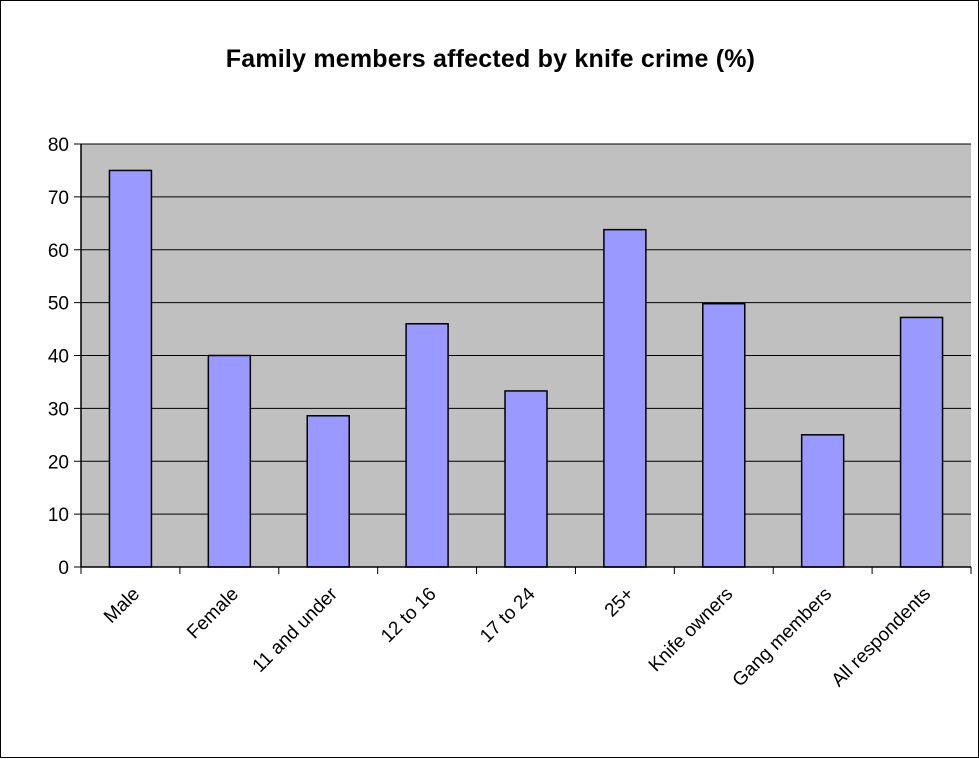  What do you see at coordinates (691, 630) in the screenshot?
I see `x-tick-label: Knife owners` at bounding box center [691, 630].